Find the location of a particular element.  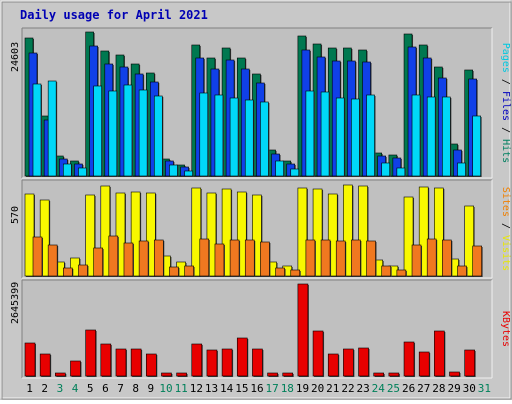

day-label-1: 1 is located at coordinates (29, 388).